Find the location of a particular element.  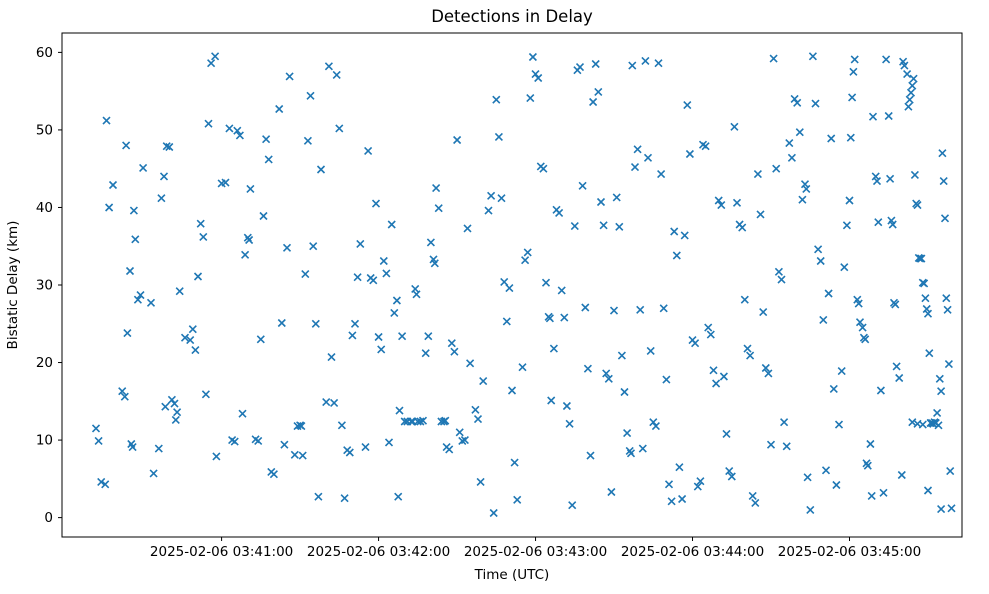

y-tick-label: 20 is located at coordinates (44, 363).